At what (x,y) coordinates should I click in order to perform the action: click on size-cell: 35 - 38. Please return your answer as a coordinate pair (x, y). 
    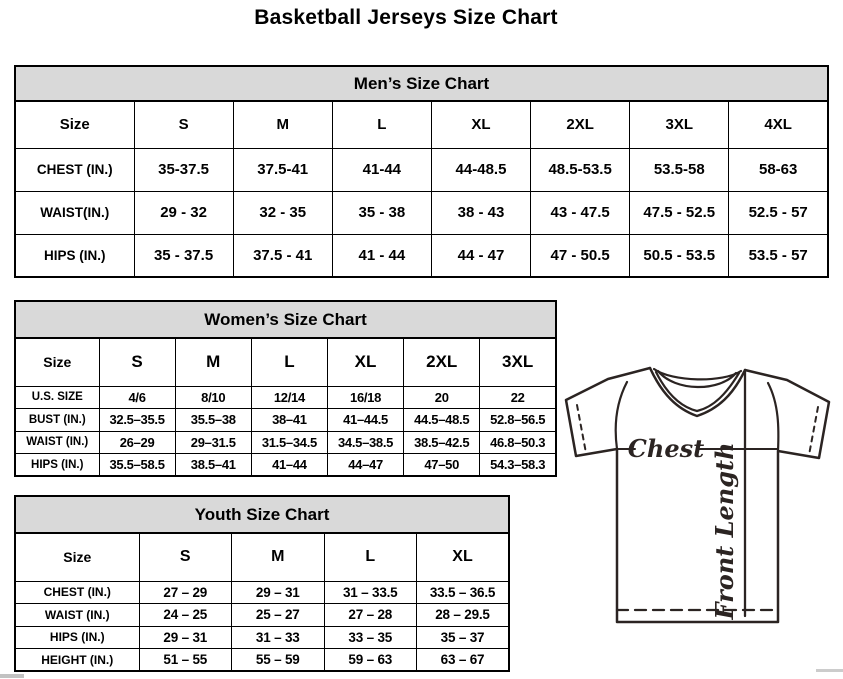
    Looking at the image, I should click on (381, 212).